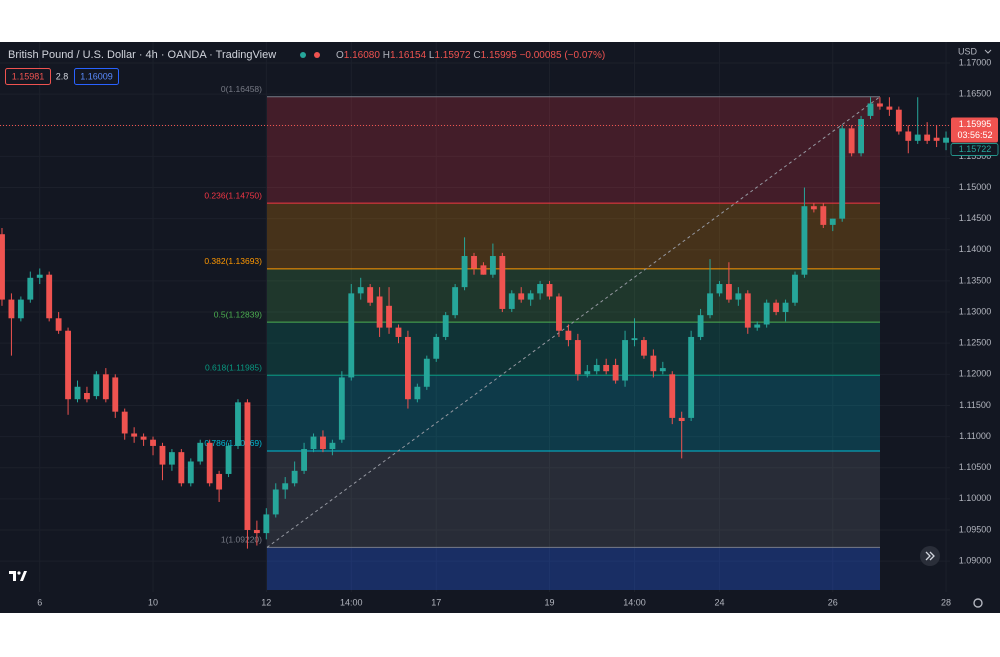 The height and width of the screenshot is (657, 1000). I want to click on ohlc-key: O, so click(340, 55).